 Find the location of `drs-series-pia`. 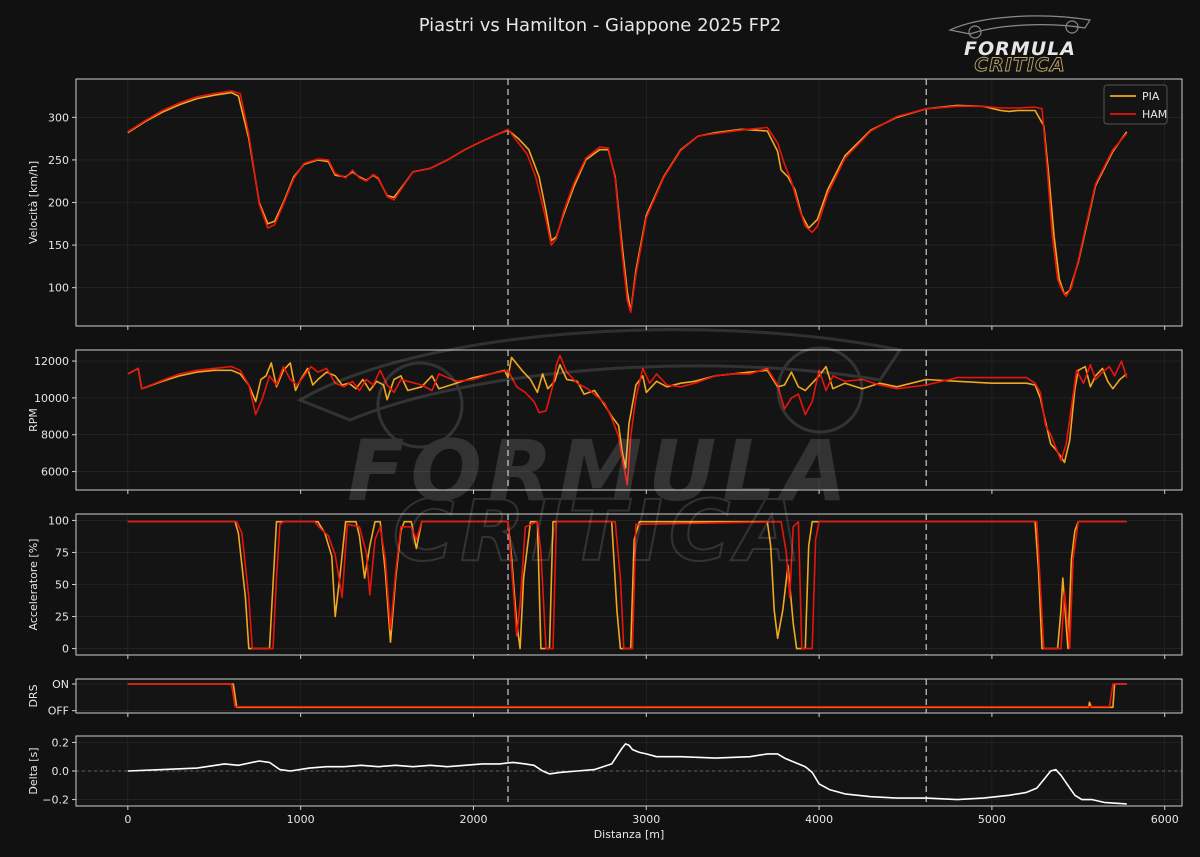

drs-series-pia is located at coordinates (627, 696).